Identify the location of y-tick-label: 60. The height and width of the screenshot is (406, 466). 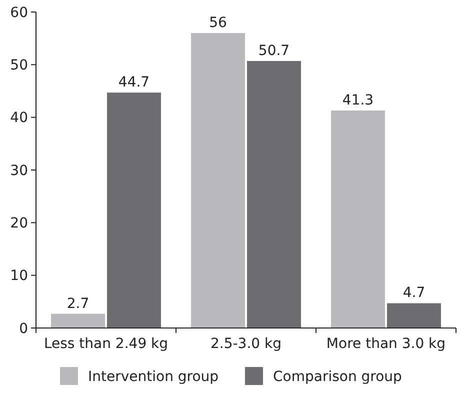
(19, 12).